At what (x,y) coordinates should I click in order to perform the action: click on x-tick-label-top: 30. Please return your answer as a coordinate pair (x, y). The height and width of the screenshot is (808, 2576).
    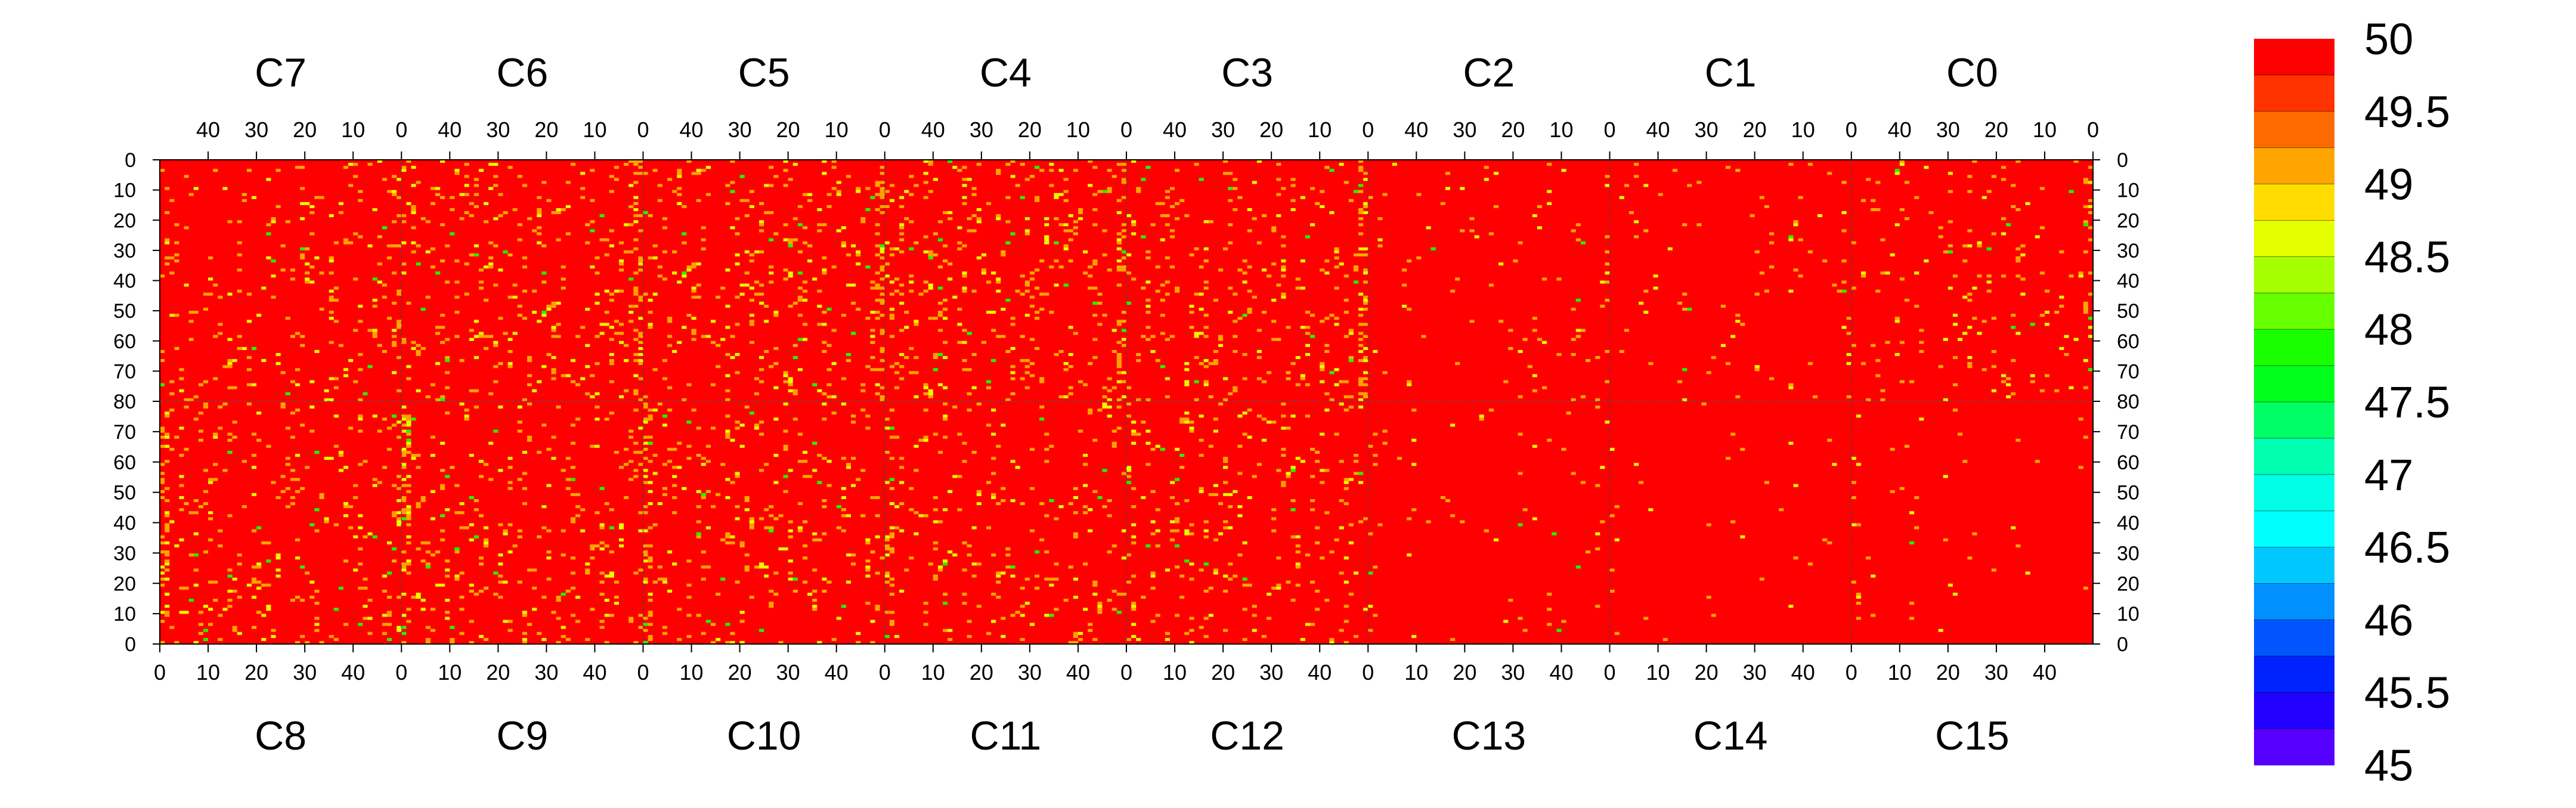
    Looking at the image, I should click on (982, 129).